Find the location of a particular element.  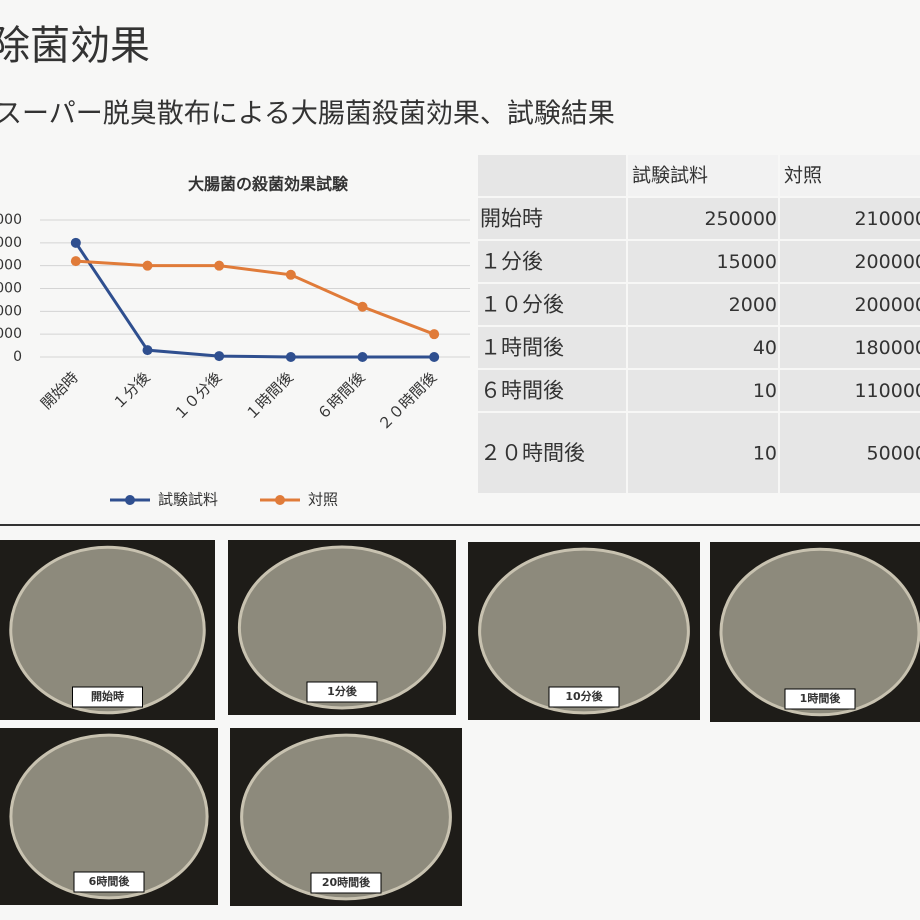

table-value: 110000 is located at coordinates (887, 391).